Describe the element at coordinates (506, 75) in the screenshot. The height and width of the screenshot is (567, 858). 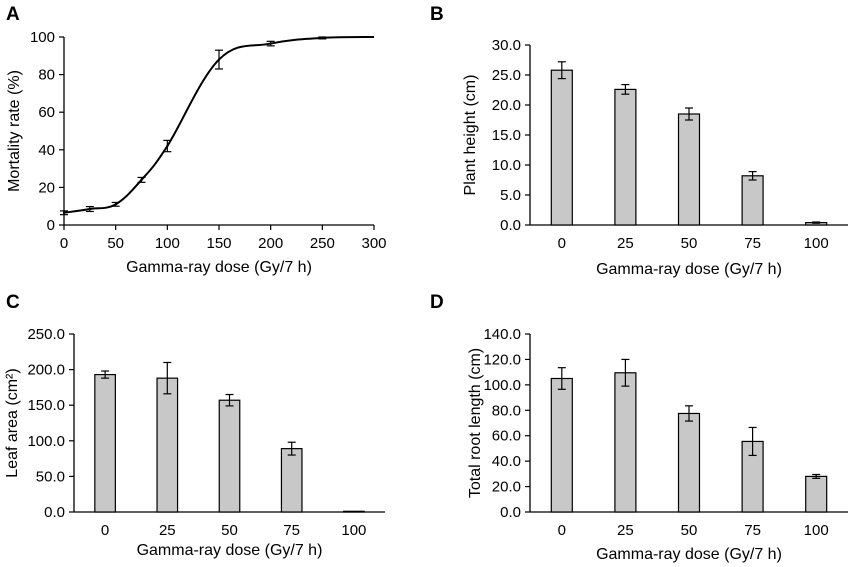
I see `y-tick-label: 25.0` at that location.